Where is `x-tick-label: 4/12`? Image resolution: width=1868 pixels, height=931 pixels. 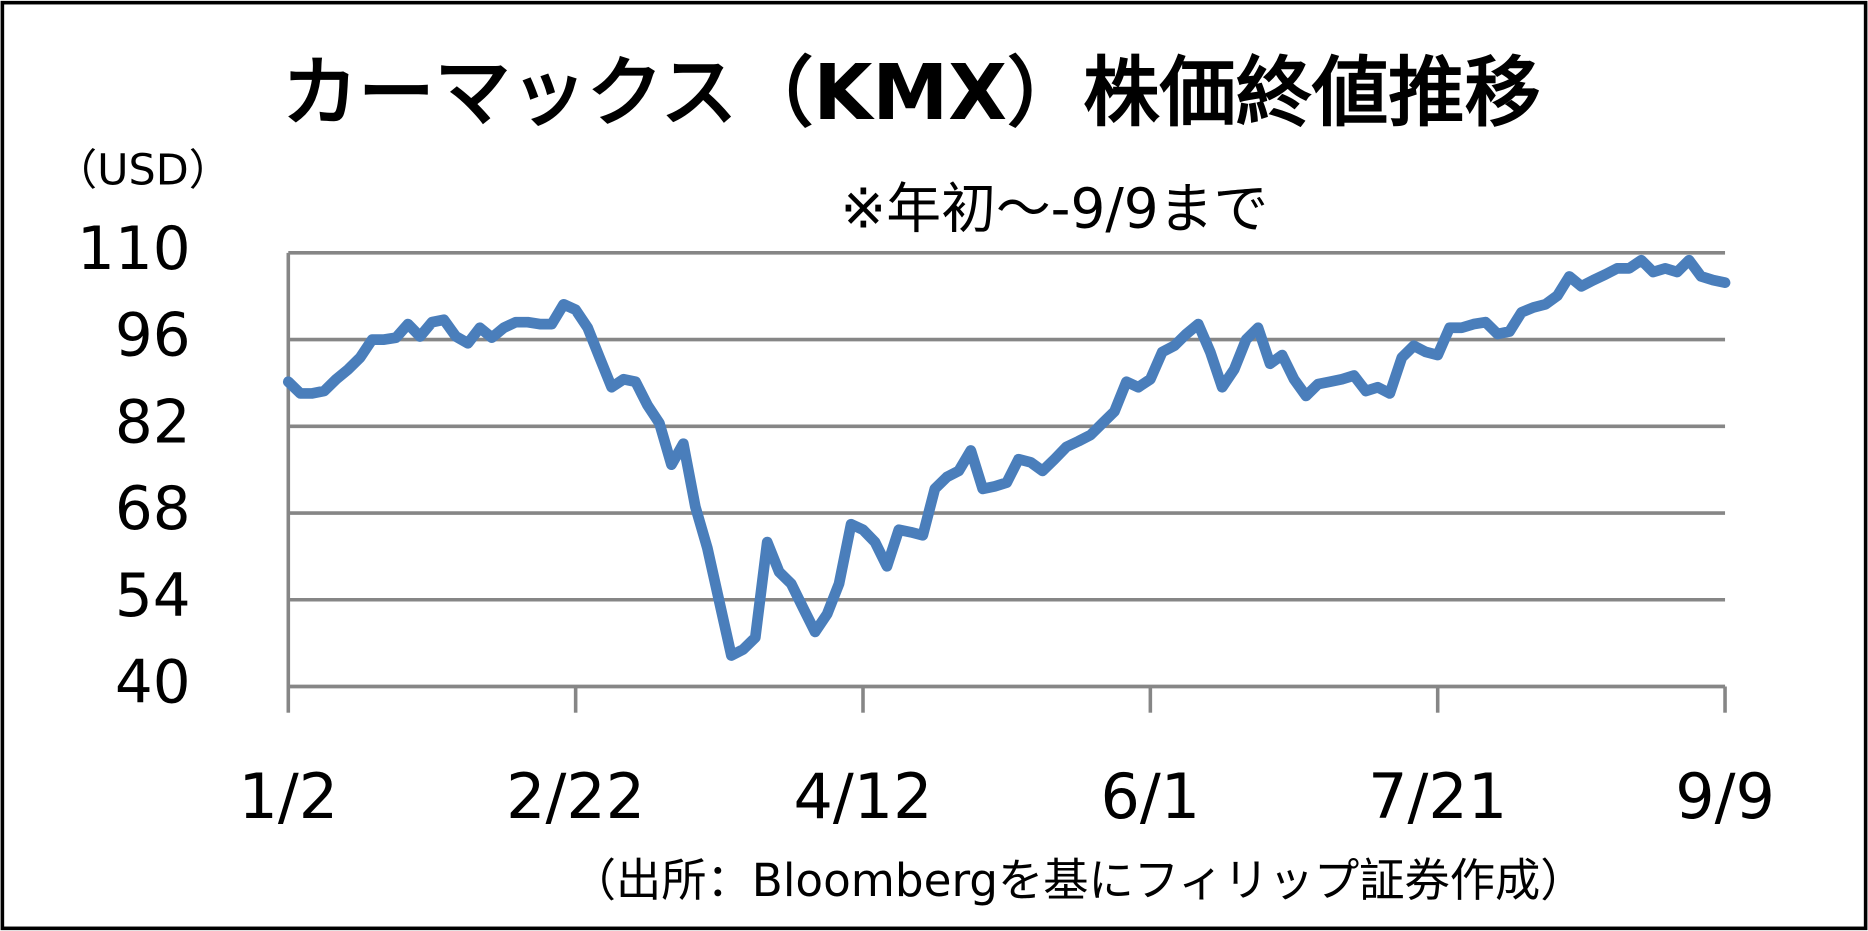
x-tick-label: 4/12 is located at coordinates (862, 797).